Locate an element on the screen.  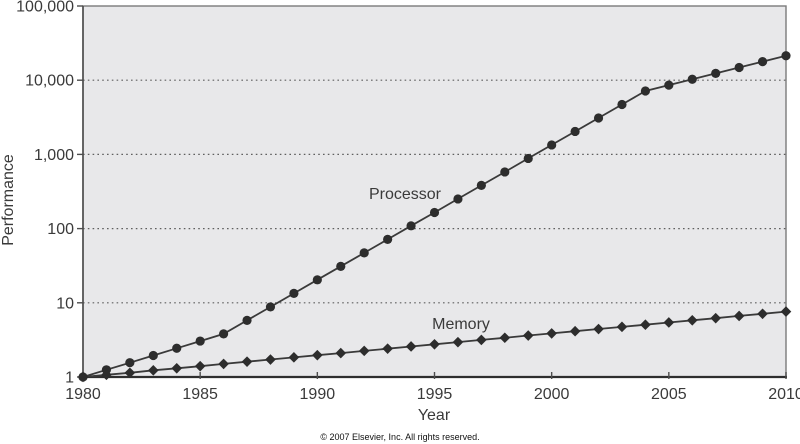
y-axis: 1 10 100 1,000 10,000 100,000 is located at coordinates (49, 193).